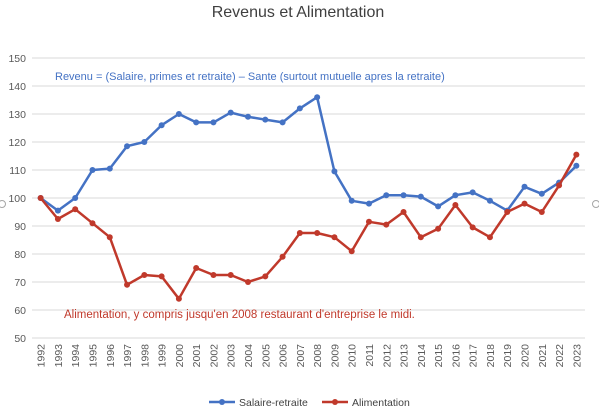  What do you see at coordinates (232, 356) in the screenshot?
I see `x-tick-label: 2003` at bounding box center [232, 356].